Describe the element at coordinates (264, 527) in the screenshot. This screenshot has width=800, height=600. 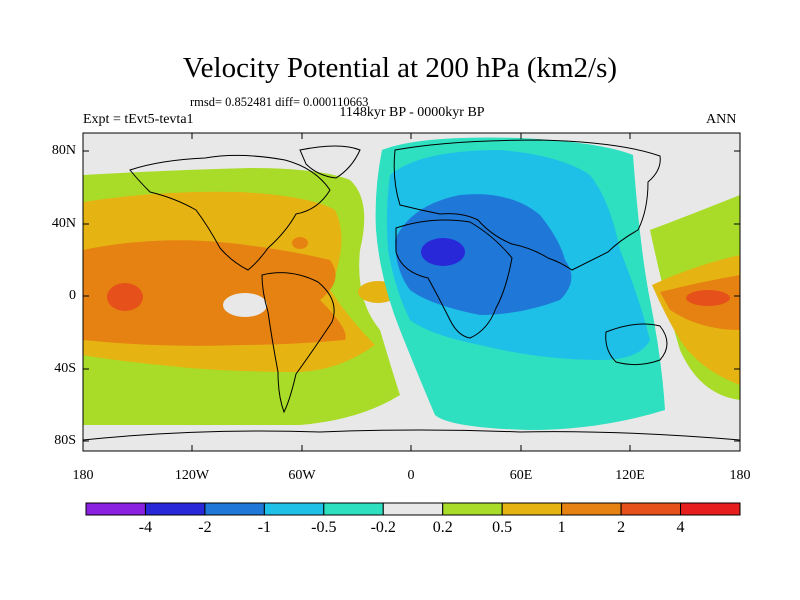
I see `colorbar-label: -1` at that location.